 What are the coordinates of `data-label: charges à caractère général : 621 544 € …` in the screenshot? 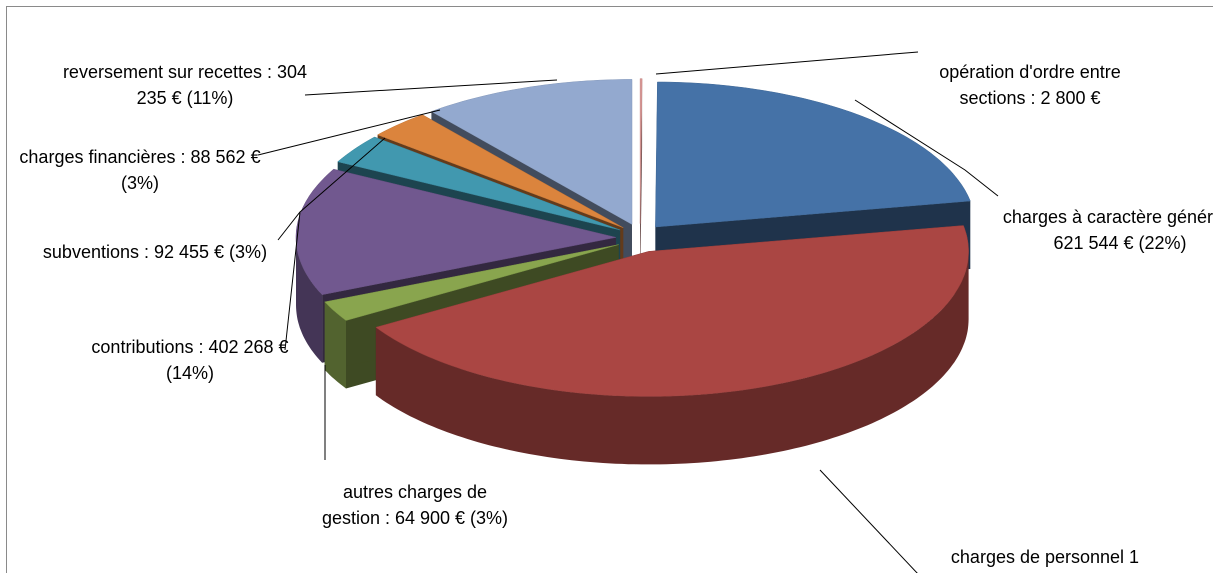 It's located at (1107, 230).